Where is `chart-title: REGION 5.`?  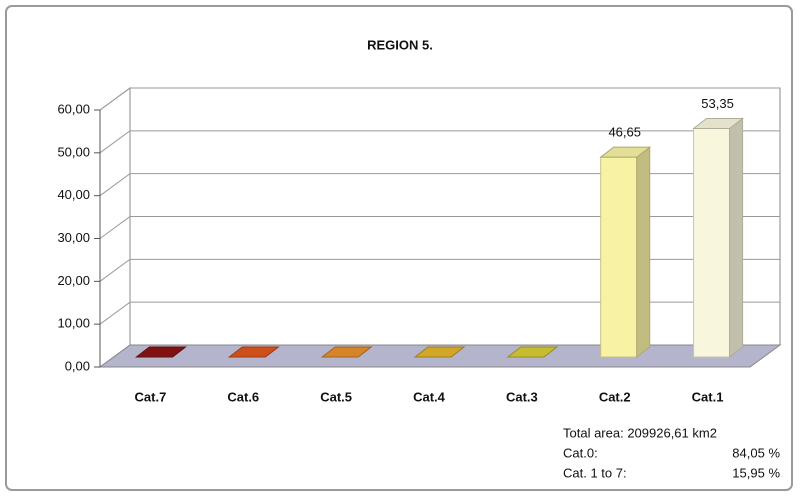
chart-title: REGION 5. is located at coordinates (400, 44).